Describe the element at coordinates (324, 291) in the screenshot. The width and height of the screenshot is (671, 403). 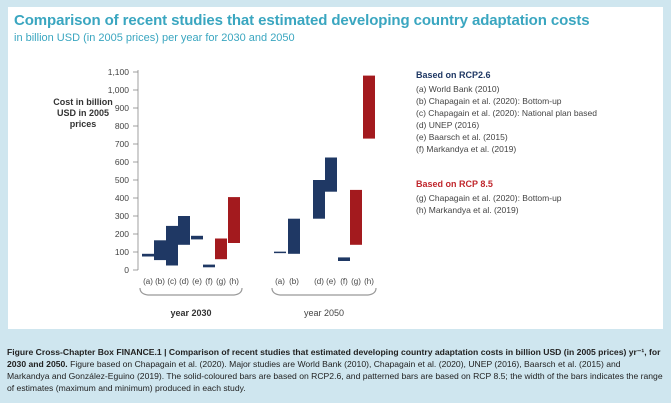
I see `group-bracket-2050` at that location.